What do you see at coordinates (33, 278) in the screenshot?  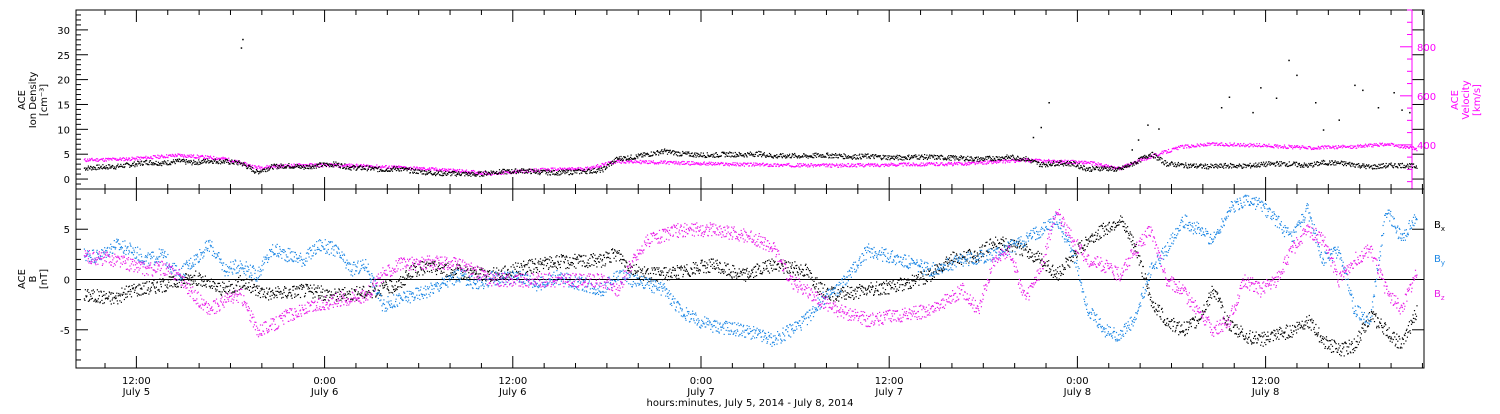 I see `magnetic-y-label-line: B` at bounding box center [33, 278].